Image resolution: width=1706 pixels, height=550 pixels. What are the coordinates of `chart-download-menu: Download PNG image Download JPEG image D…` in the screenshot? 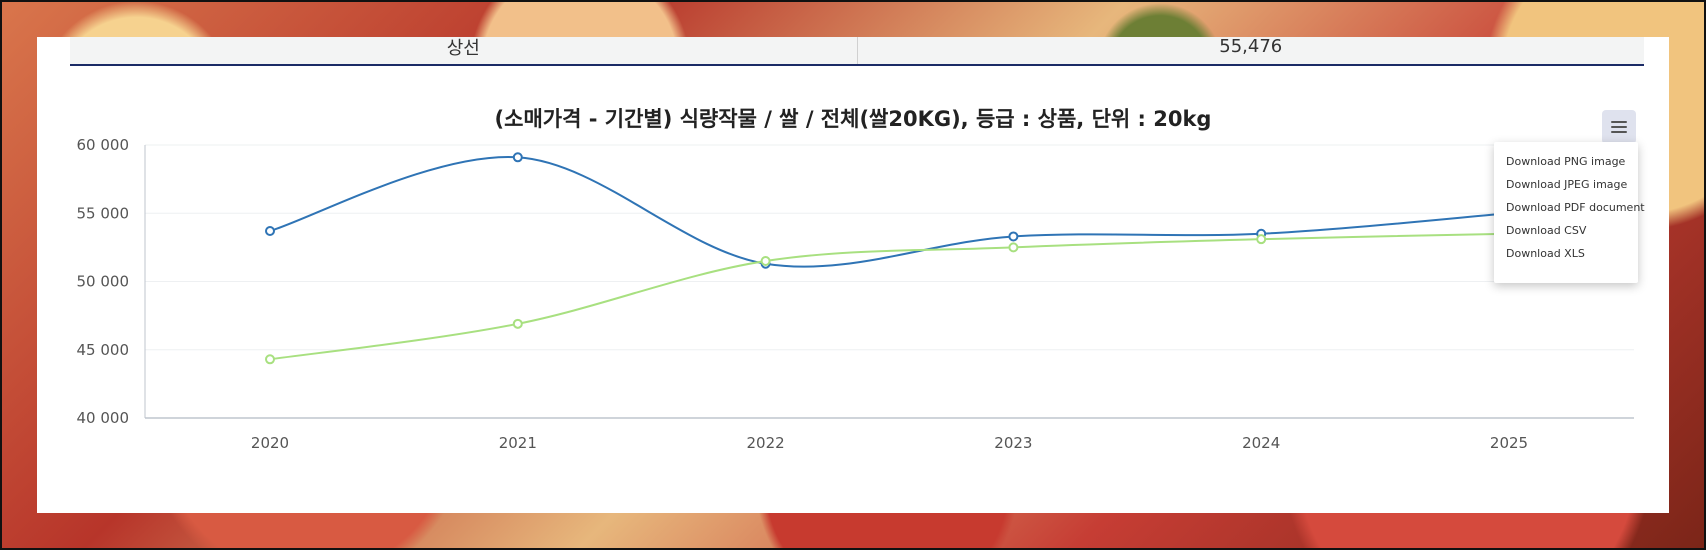 It's located at (1569, 212).